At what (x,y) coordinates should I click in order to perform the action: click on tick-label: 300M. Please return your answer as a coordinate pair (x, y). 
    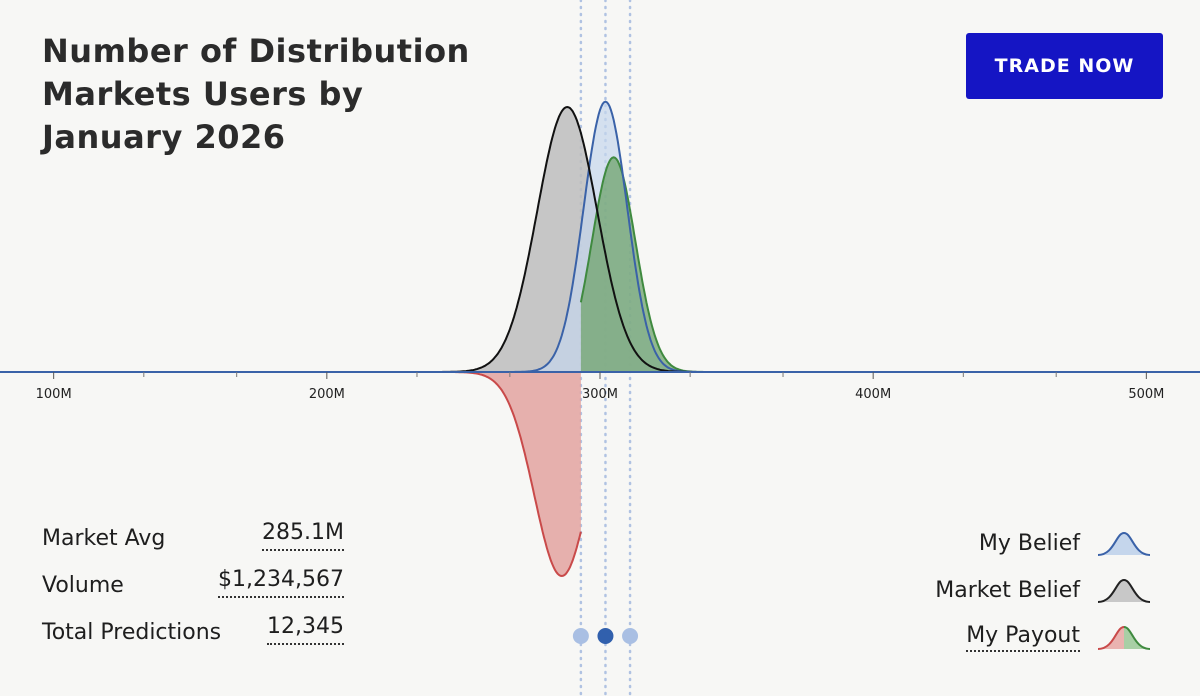
    Looking at the image, I should click on (600, 394).